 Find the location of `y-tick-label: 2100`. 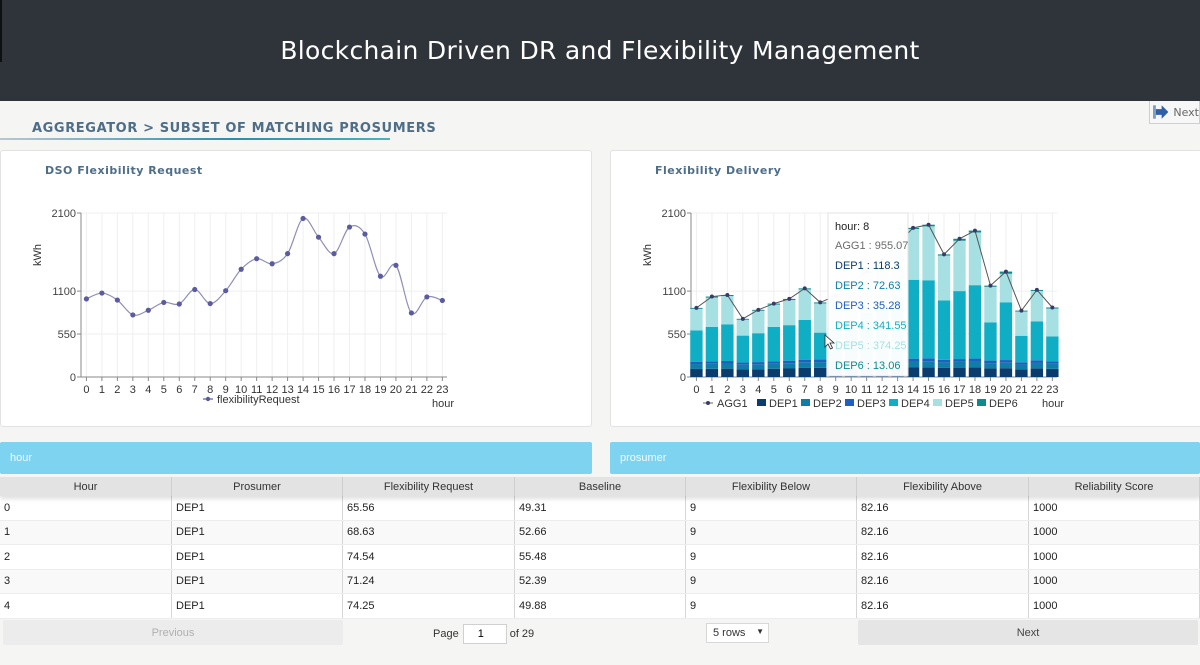

y-tick-label: 2100 is located at coordinates (64, 214).